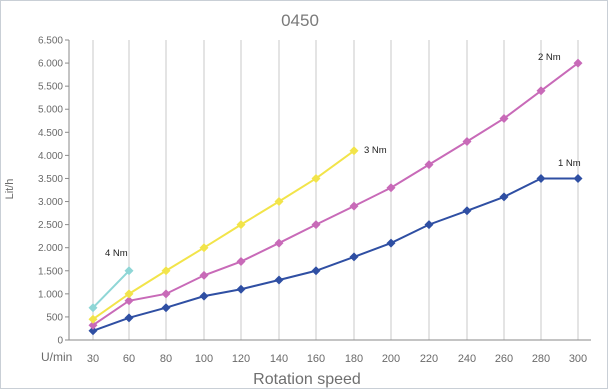 The height and width of the screenshot is (389, 608). What do you see at coordinates (56, 357) in the screenshot?
I see `x-unit-label: U/min` at bounding box center [56, 357].